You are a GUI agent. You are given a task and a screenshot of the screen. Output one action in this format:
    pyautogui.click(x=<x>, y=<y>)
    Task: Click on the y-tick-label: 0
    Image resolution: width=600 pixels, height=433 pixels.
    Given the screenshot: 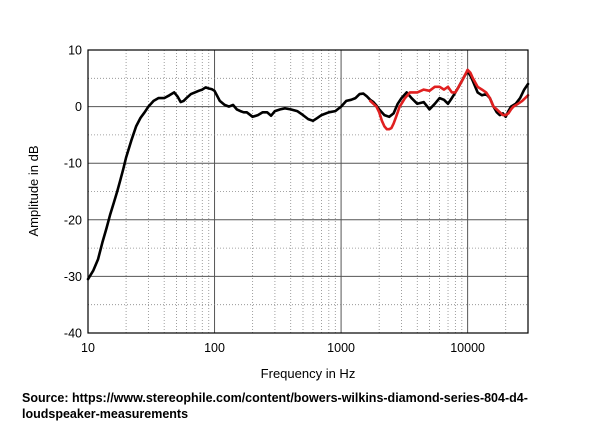 What is the action you would take?
    pyautogui.click(x=78, y=107)
    